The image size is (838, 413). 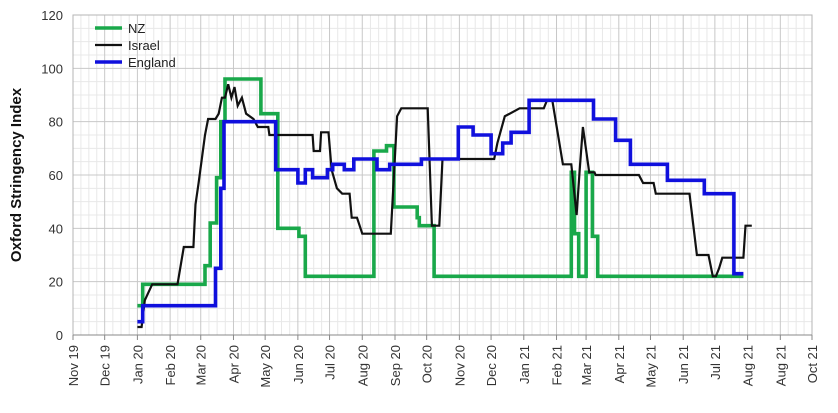 What do you see at coordinates (362, 365) in the screenshot?
I see `x-tick-label: Aug 20` at bounding box center [362, 365].